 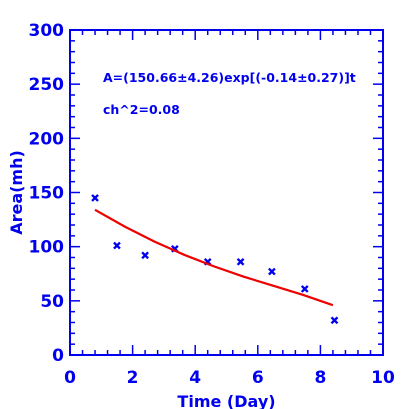 I want to click on x-tick-label: 4, so click(x=195, y=378).